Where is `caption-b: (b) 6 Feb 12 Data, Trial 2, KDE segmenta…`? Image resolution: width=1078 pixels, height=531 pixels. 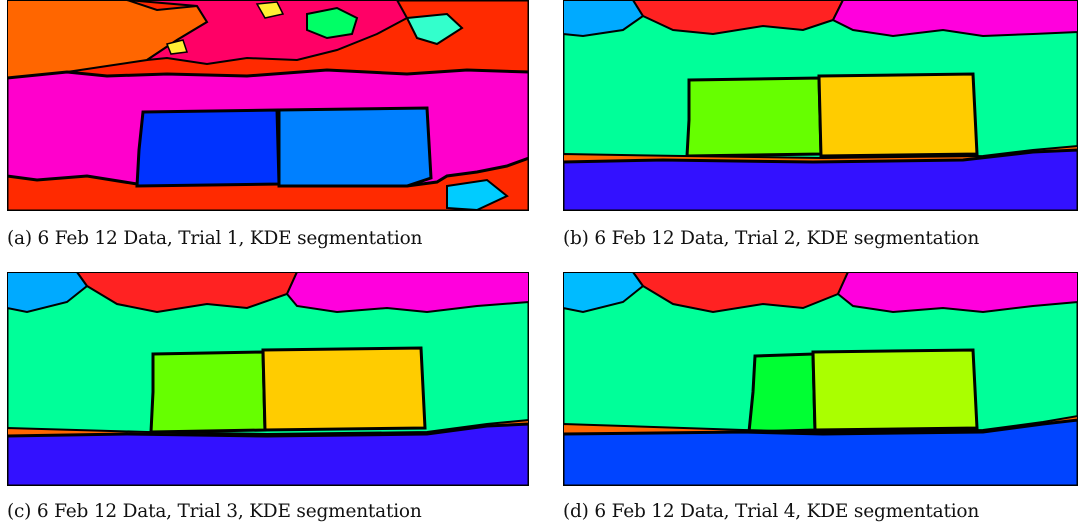
caption-b: (b) 6 Feb 12 Data, Trial 2, KDE segmenta… is located at coordinates (771, 238).